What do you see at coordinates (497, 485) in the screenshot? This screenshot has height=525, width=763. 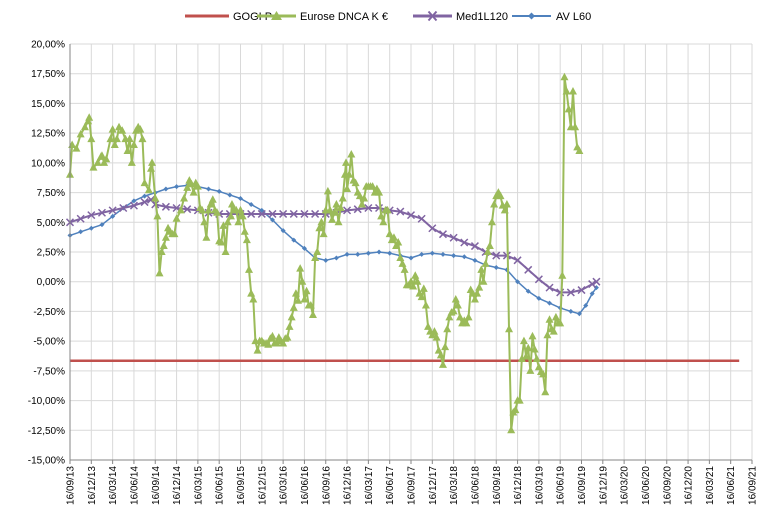 I see `x-tick-label: 16/09/18` at bounding box center [497, 485].